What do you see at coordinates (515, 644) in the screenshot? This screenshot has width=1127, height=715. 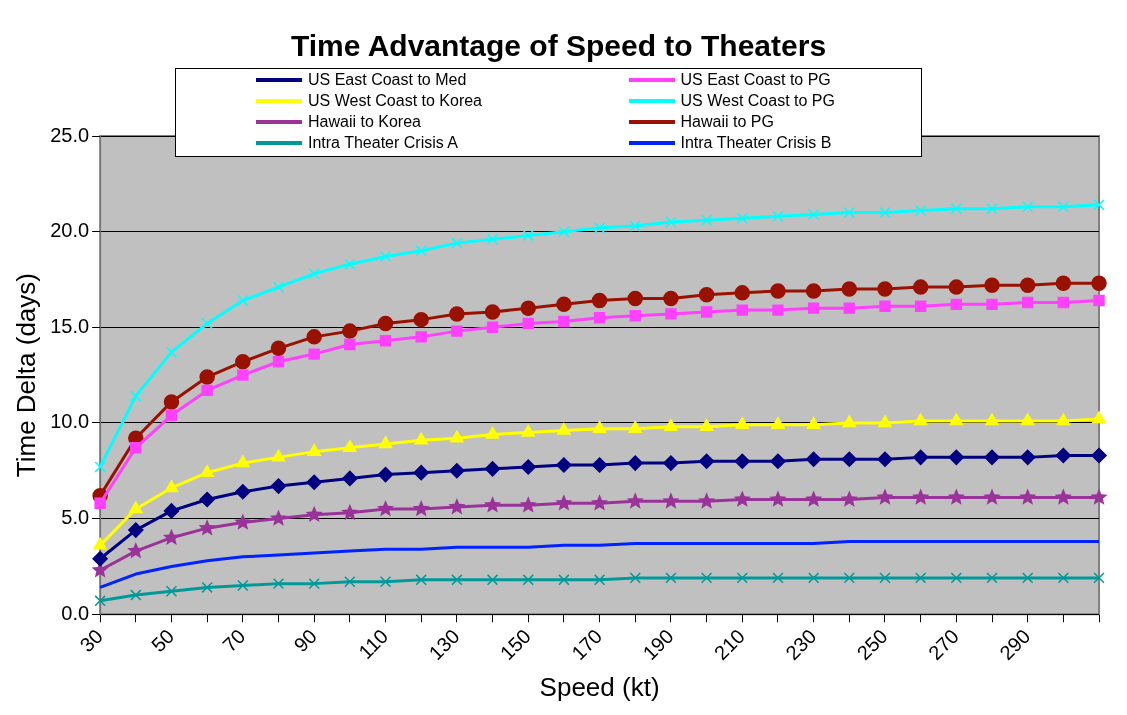 I see `x-tick-label: 150` at bounding box center [515, 644].